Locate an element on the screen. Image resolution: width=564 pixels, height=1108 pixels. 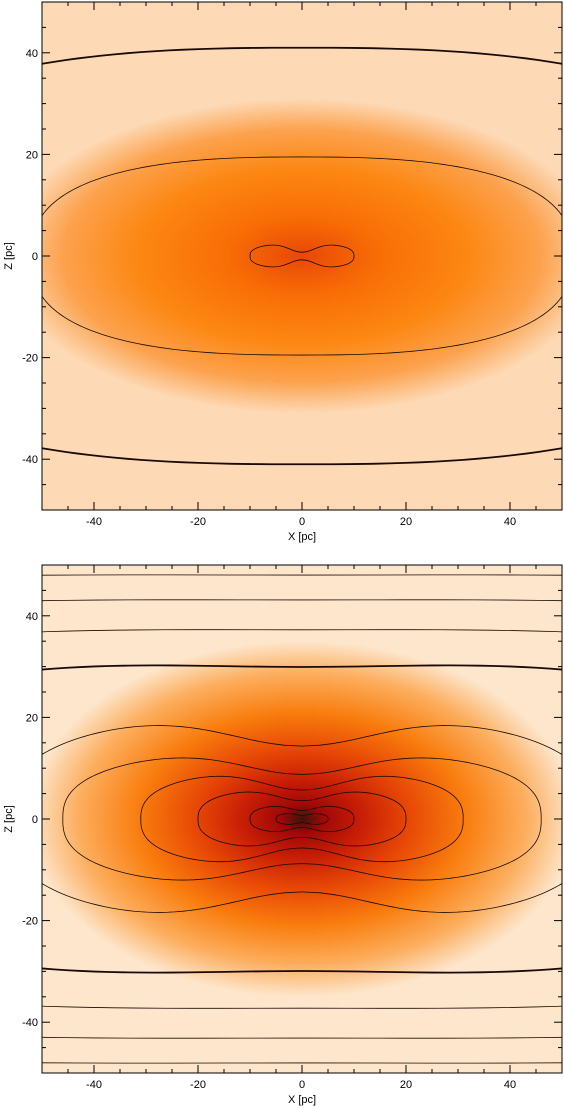
bottom-x-tick-label: 40 is located at coordinates (510, 1085).